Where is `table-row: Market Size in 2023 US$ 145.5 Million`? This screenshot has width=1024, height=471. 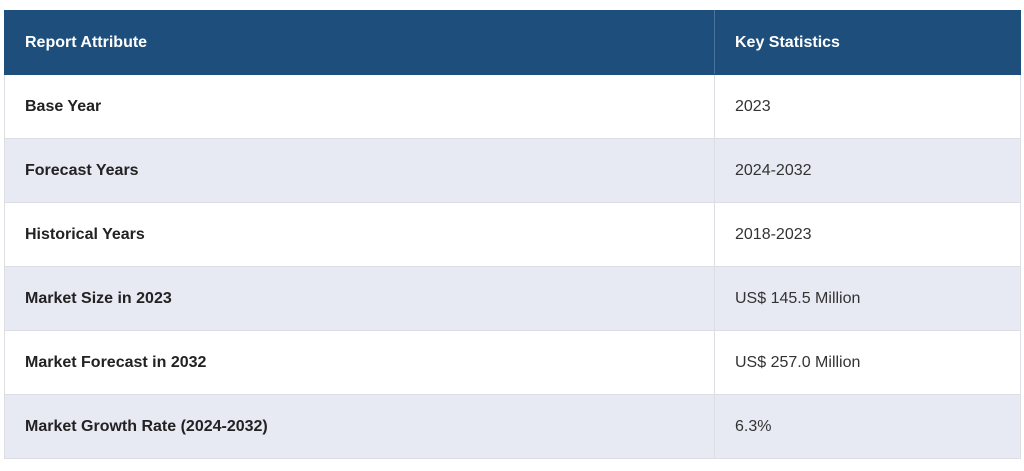
table-row: Market Size in 2023 US$ 145.5 Million is located at coordinates (512, 298).